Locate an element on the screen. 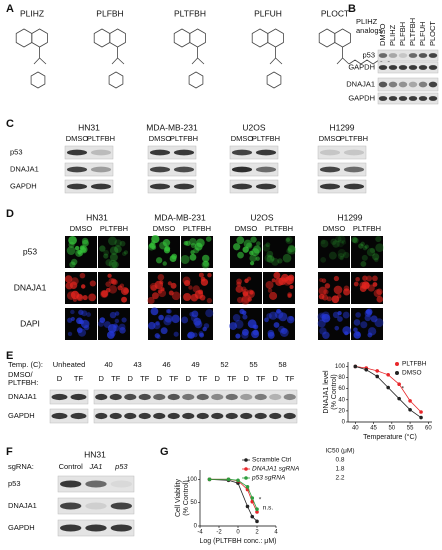 The width and height of the screenshot is (442, 550). x-axis-label: Temperature (°C) is located at coordinates (390, 437).